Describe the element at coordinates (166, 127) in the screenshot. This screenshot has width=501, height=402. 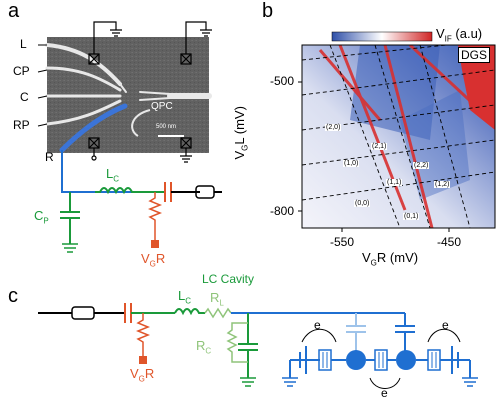
I see `scale-bar-label: 500 nm` at that location.